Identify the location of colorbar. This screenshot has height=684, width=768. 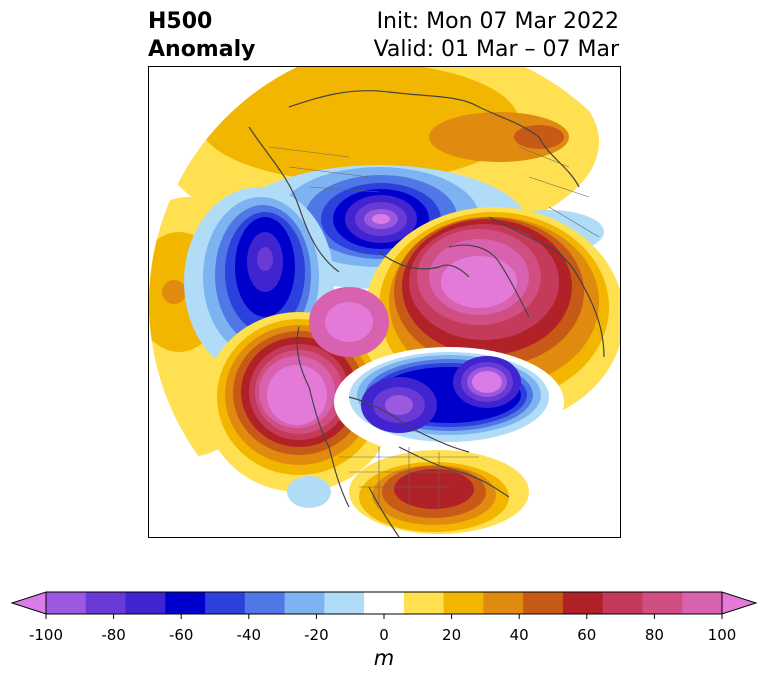
(384, 605).